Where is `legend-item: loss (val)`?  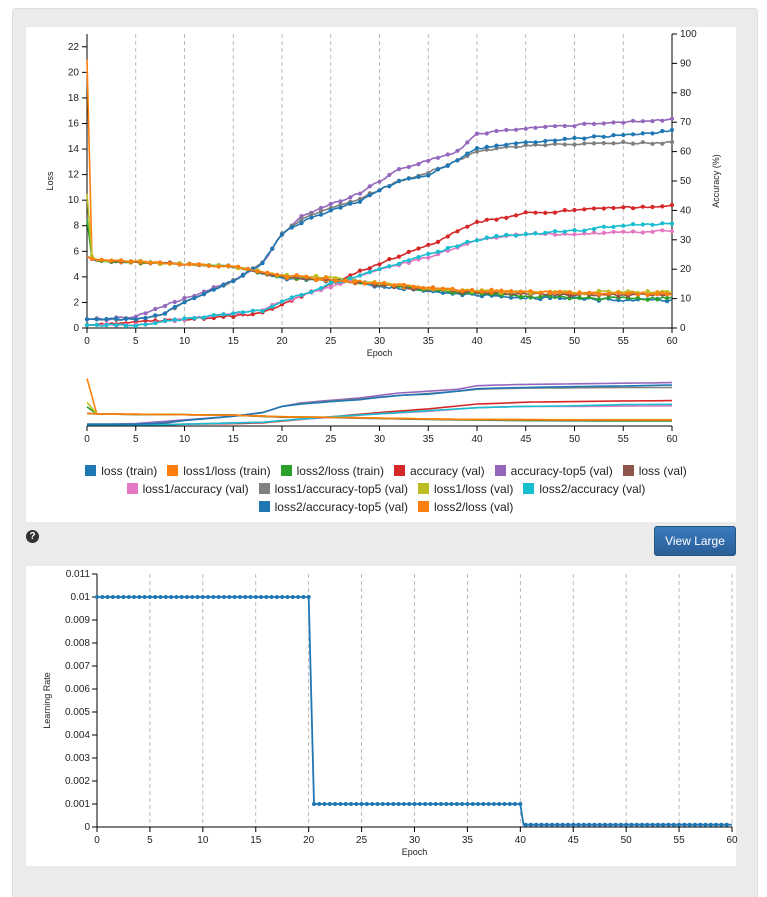 legend-item: loss (val) is located at coordinates (654, 471).